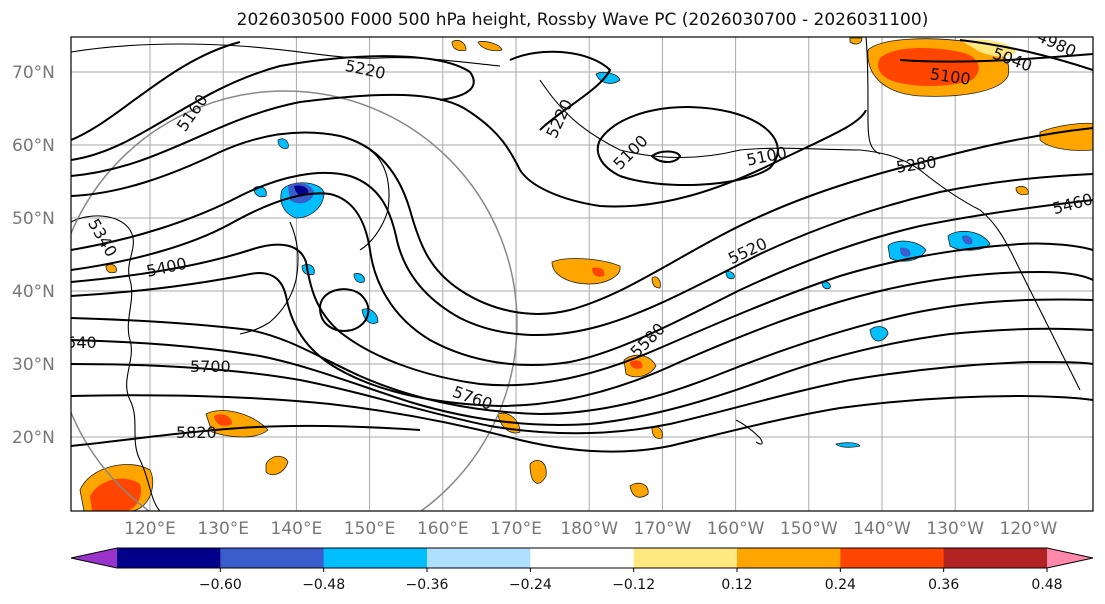  I want to click on contour-5230-lobe, so click(560, 90).